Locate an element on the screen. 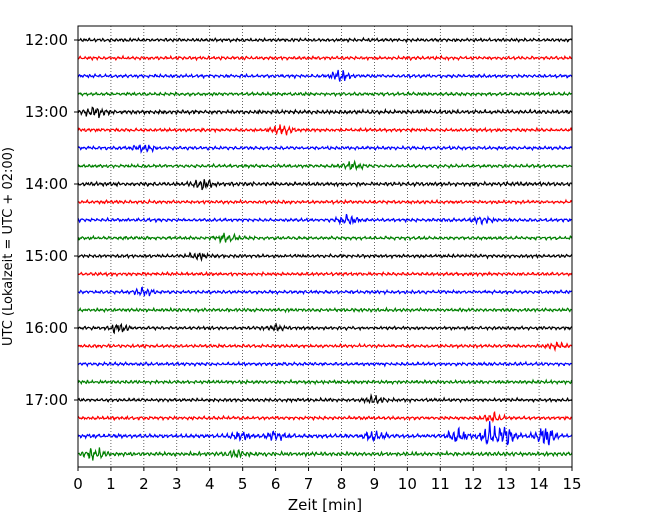 This screenshot has width=650, height=520. x-tick-label: 13 is located at coordinates (506, 484).